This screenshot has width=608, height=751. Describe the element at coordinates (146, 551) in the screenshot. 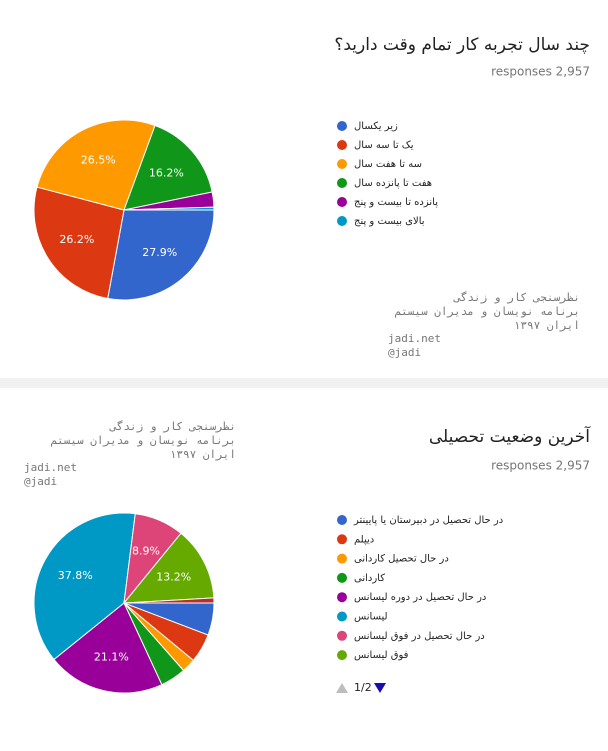

I see `slice-label: 8.9%` at that location.